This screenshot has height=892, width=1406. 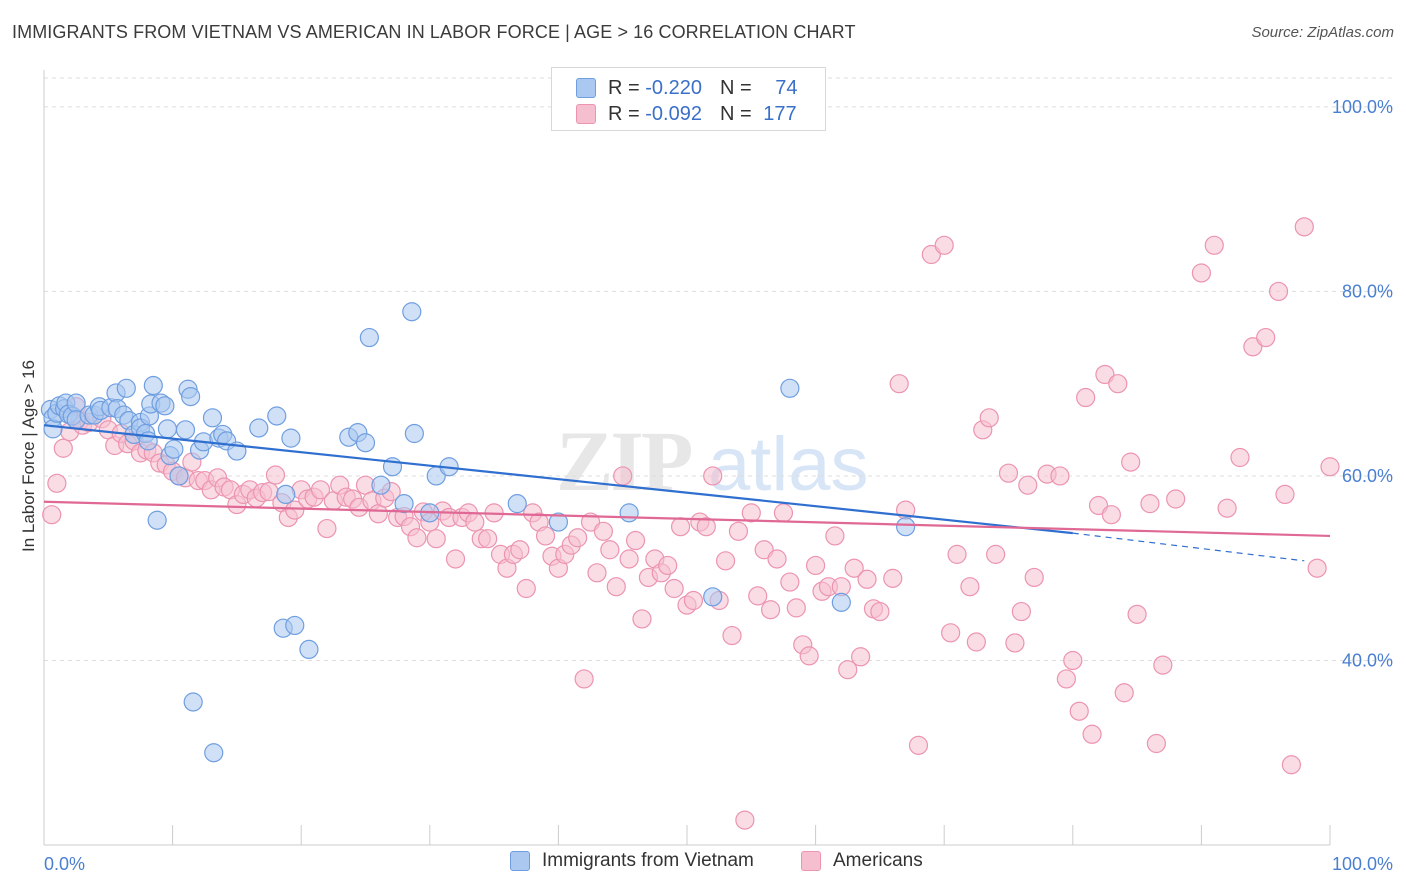 What do you see at coordinates (1188, 547) in the screenshot?
I see `vietnam-trend-extension` at bounding box center [1188, 547].